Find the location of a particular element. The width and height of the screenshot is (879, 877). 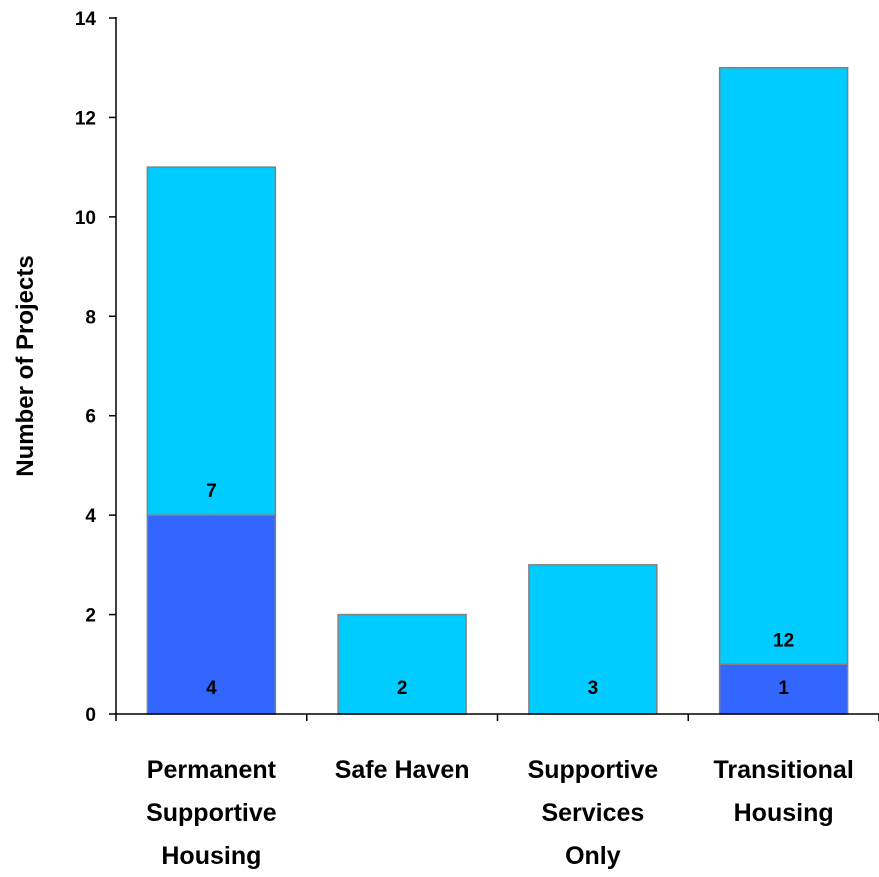

x-category-label: Permanent is located at coordinates (212, 770).